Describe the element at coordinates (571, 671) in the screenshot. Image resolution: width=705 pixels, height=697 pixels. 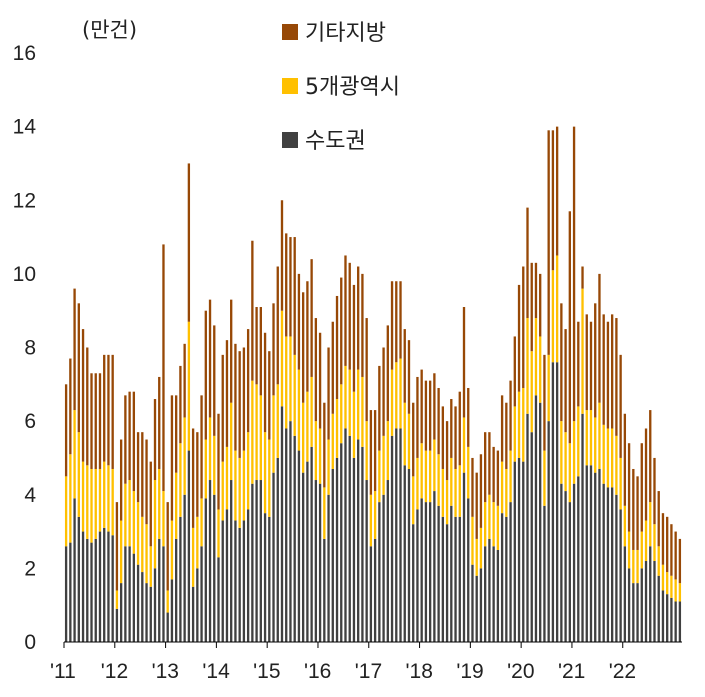
I see `x-tick-label: '21` at that location.